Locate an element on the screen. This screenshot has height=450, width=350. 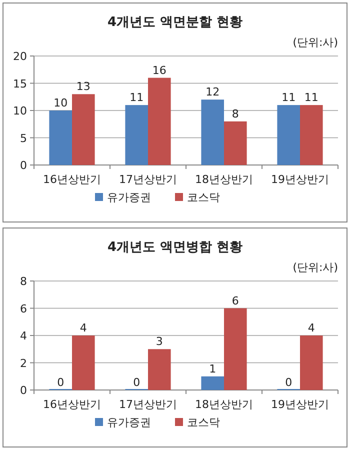
y-tick-label: 10 is located at coordinates (20, 111).